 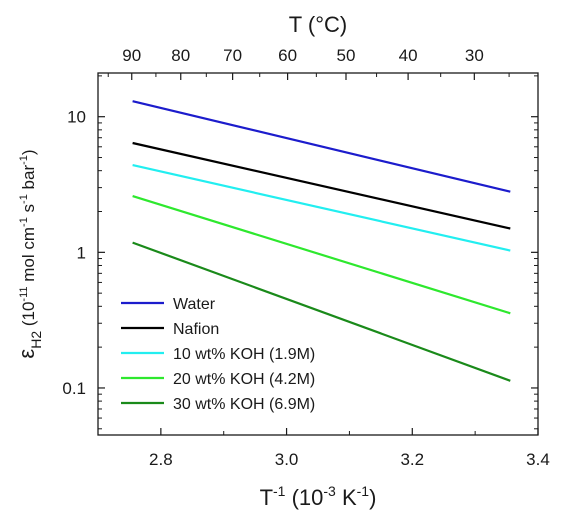 I want to click on legend-label: 10 wt% KOH (1.9M), so click(x=244, y=354).